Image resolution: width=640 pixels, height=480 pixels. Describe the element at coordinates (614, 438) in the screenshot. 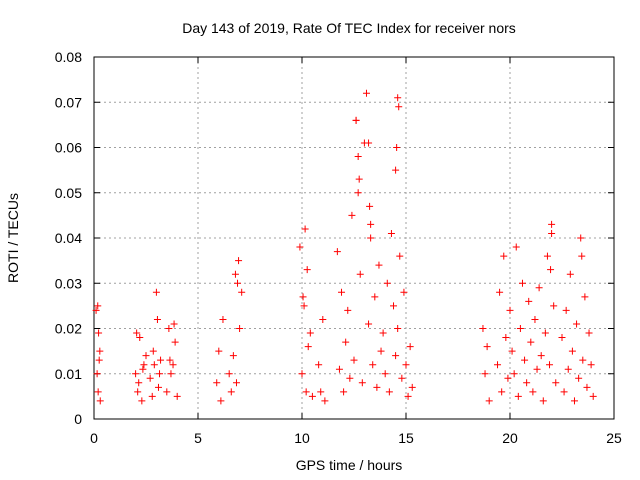

I see `x-tick-label: 25` at that location.